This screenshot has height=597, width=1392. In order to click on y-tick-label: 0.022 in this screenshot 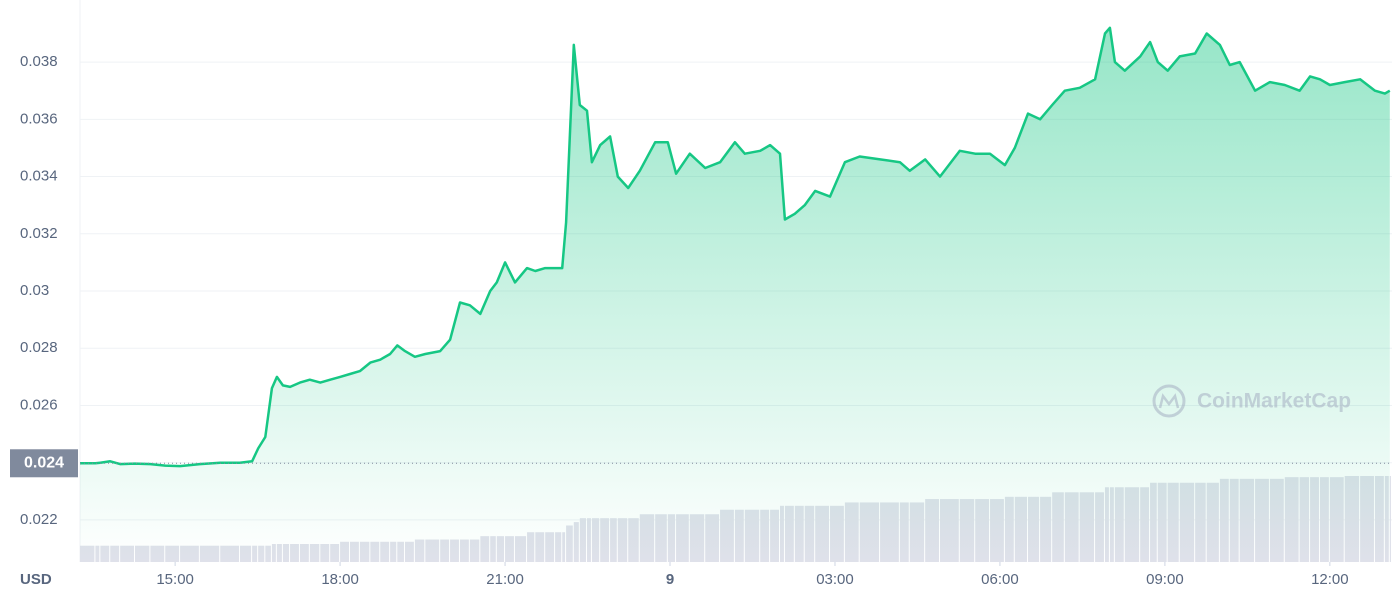, I will do `click(39, 519)`.